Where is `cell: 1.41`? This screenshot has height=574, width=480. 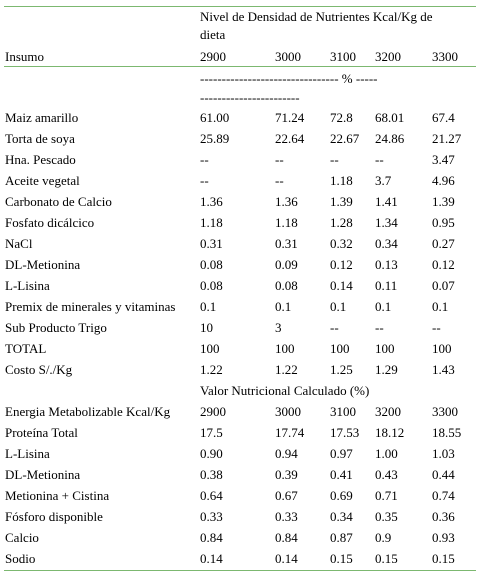
cell: 1.41 is located at coordinates (386, 201).